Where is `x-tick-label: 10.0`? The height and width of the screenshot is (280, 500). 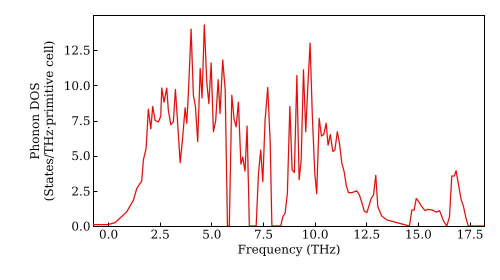
x-tick-label: 10.0 is located at coordinates (315, 235).